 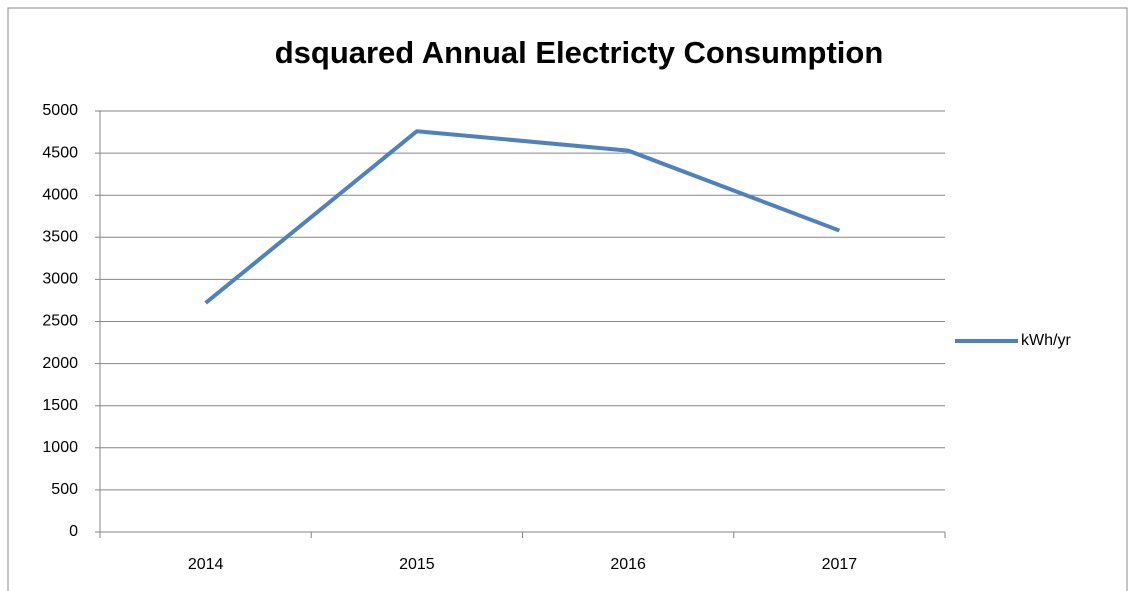 What do you see at coordinates (60, 363) in the screenshot?
I see `y-tick-label: 2000` at bounding box center [60, 363].